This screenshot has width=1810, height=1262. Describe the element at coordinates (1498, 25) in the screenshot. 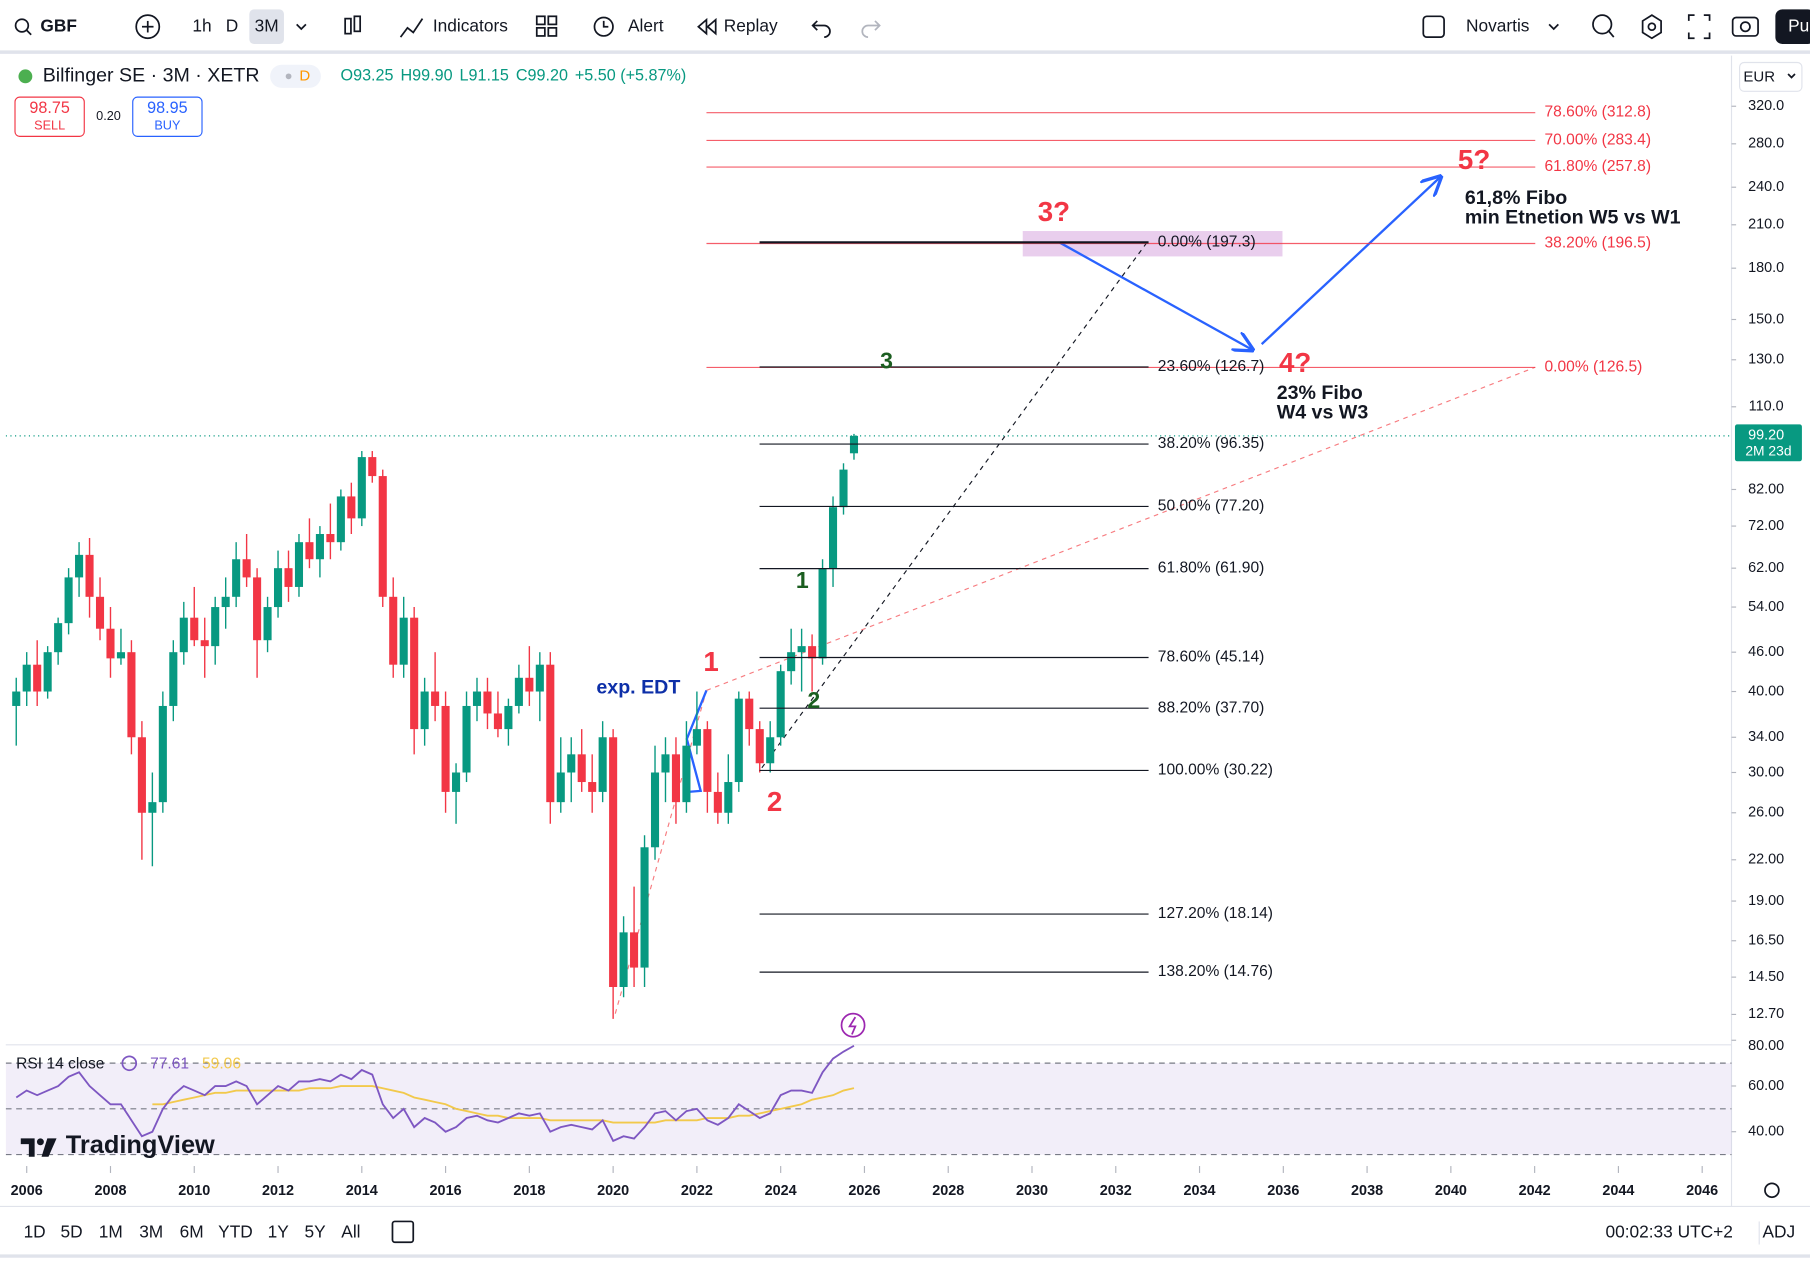

I see `watchlist: Novartis` at that location.